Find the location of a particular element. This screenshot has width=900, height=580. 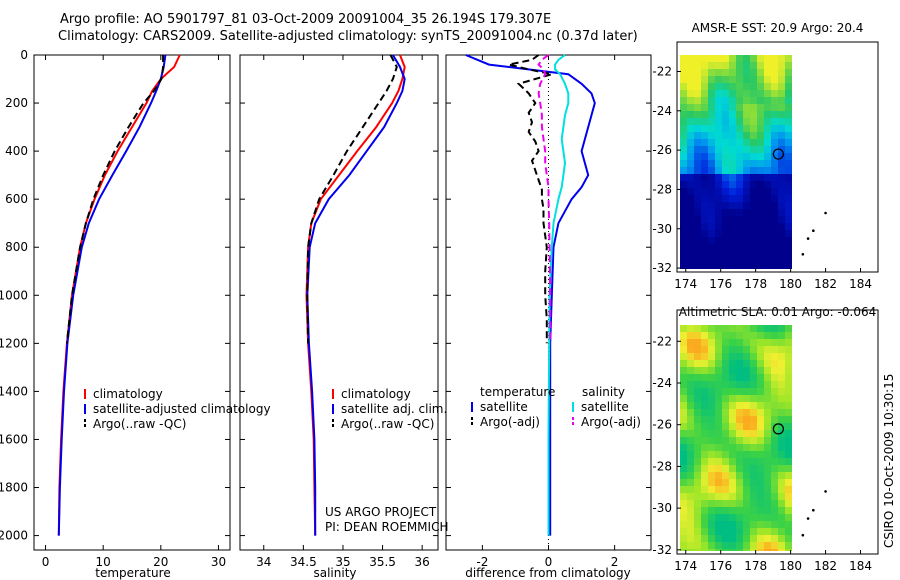

temperature-xlabel: temperature is located at coordinates (132, 573).